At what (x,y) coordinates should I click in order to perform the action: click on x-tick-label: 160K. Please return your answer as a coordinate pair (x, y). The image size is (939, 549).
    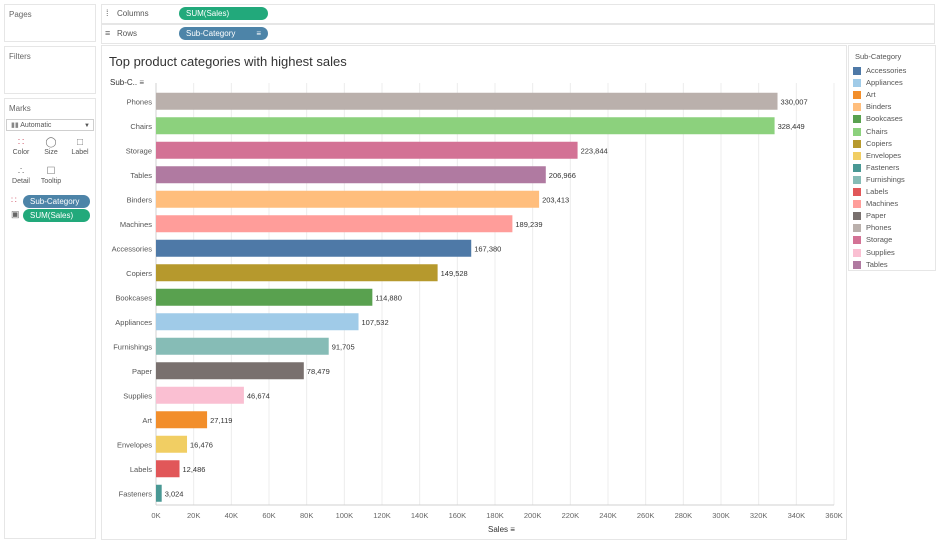
    Looking at the image, I should click on (458, 515).